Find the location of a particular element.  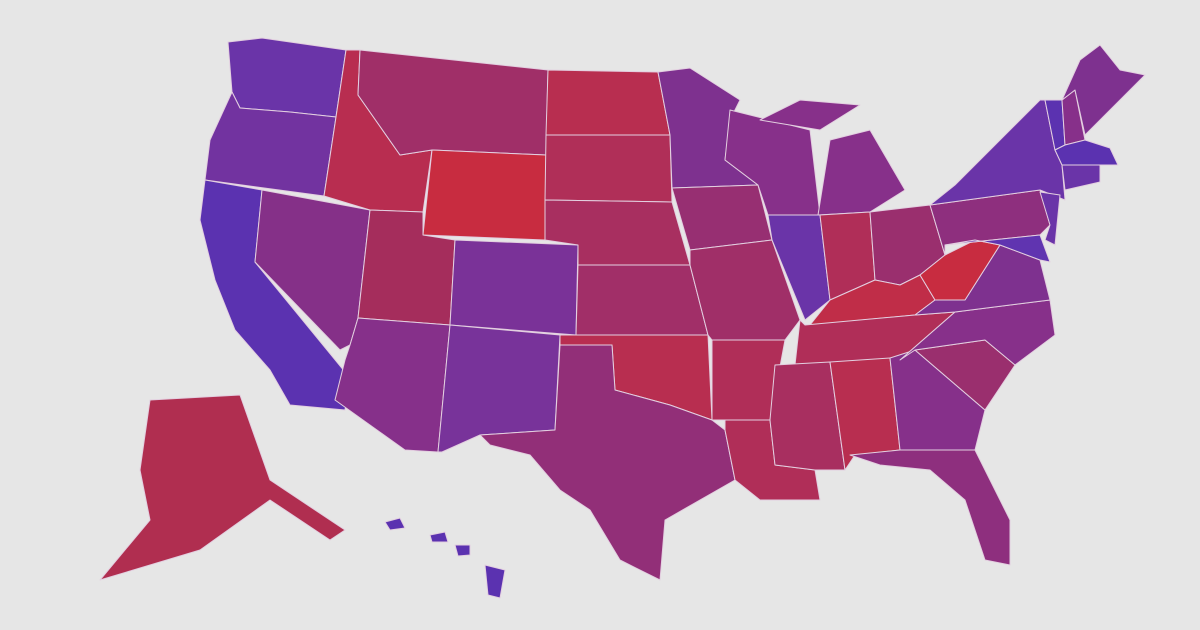

state-hi is located at coordinates (445, 558).